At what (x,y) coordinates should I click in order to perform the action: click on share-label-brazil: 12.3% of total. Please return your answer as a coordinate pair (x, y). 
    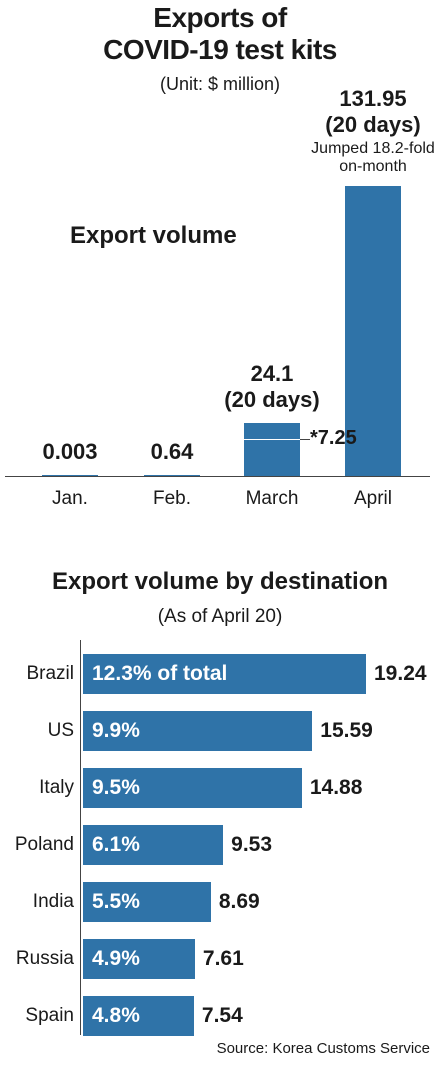
    Looking at the image, I should click on (160, 673).